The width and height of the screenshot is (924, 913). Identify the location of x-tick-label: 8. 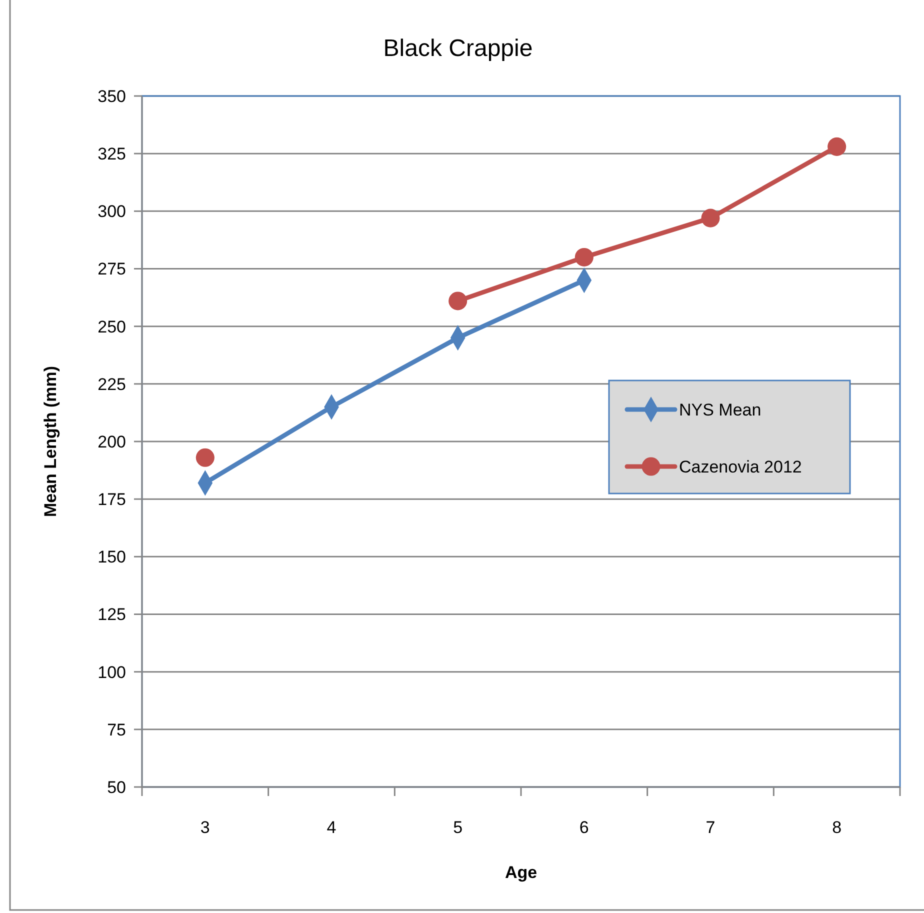
(837, 827).